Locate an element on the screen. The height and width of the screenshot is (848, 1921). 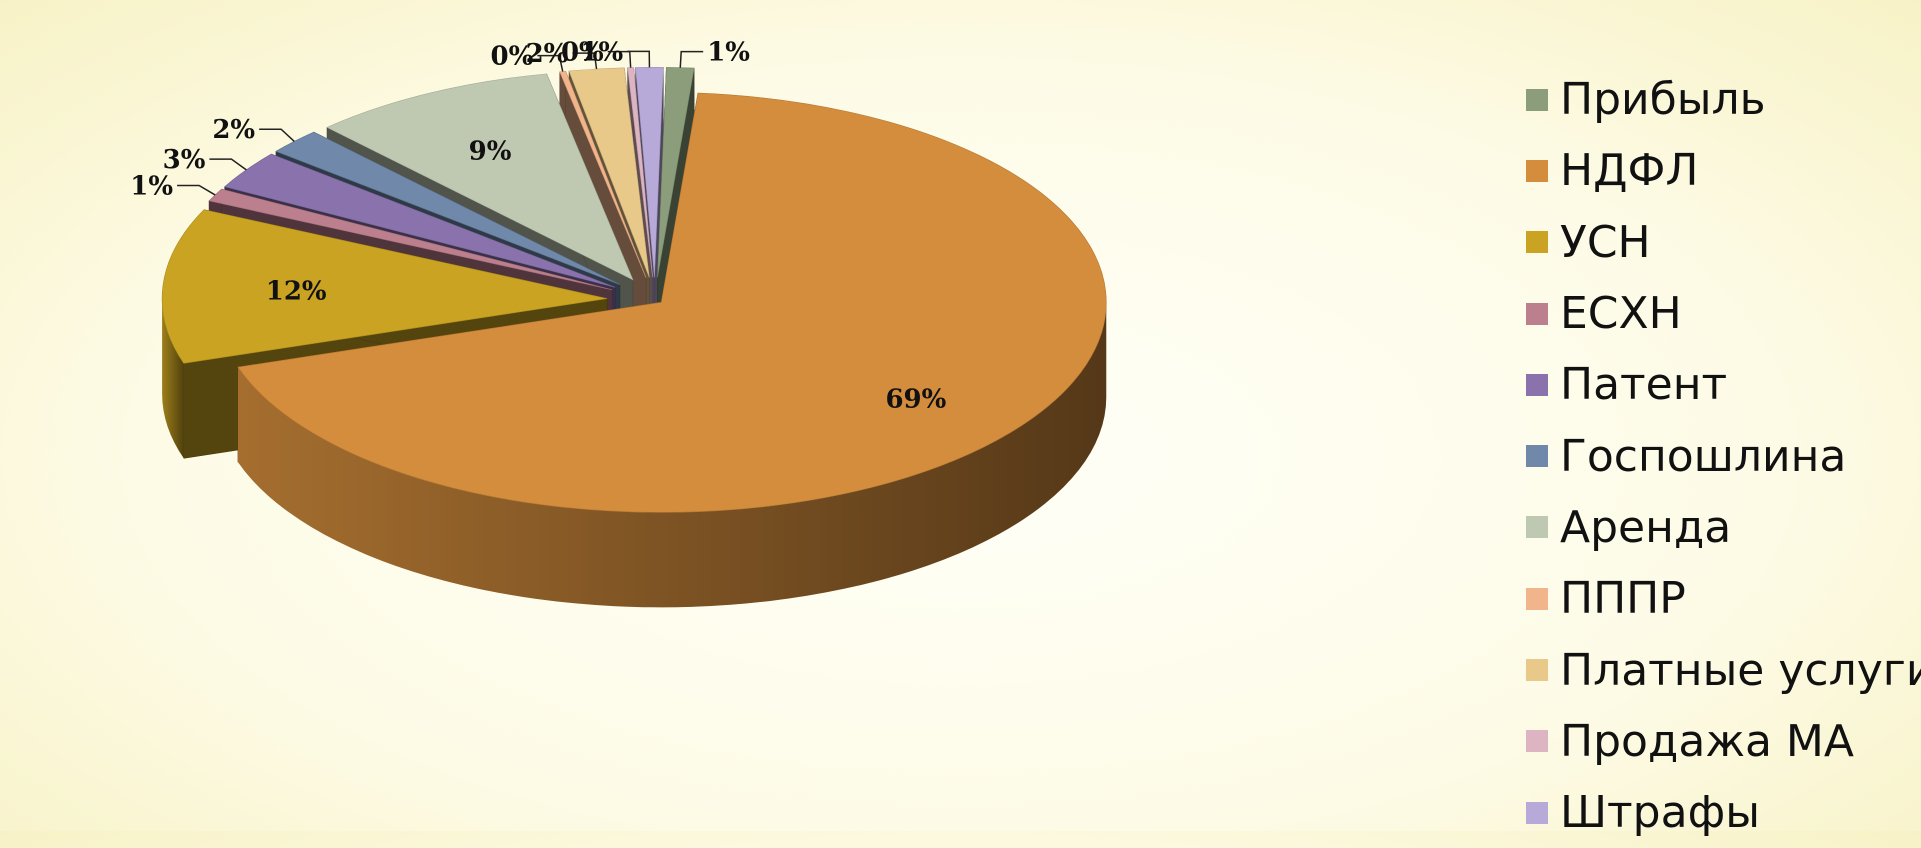
slice-label-1: 69% is located at coordinates (915, 400).